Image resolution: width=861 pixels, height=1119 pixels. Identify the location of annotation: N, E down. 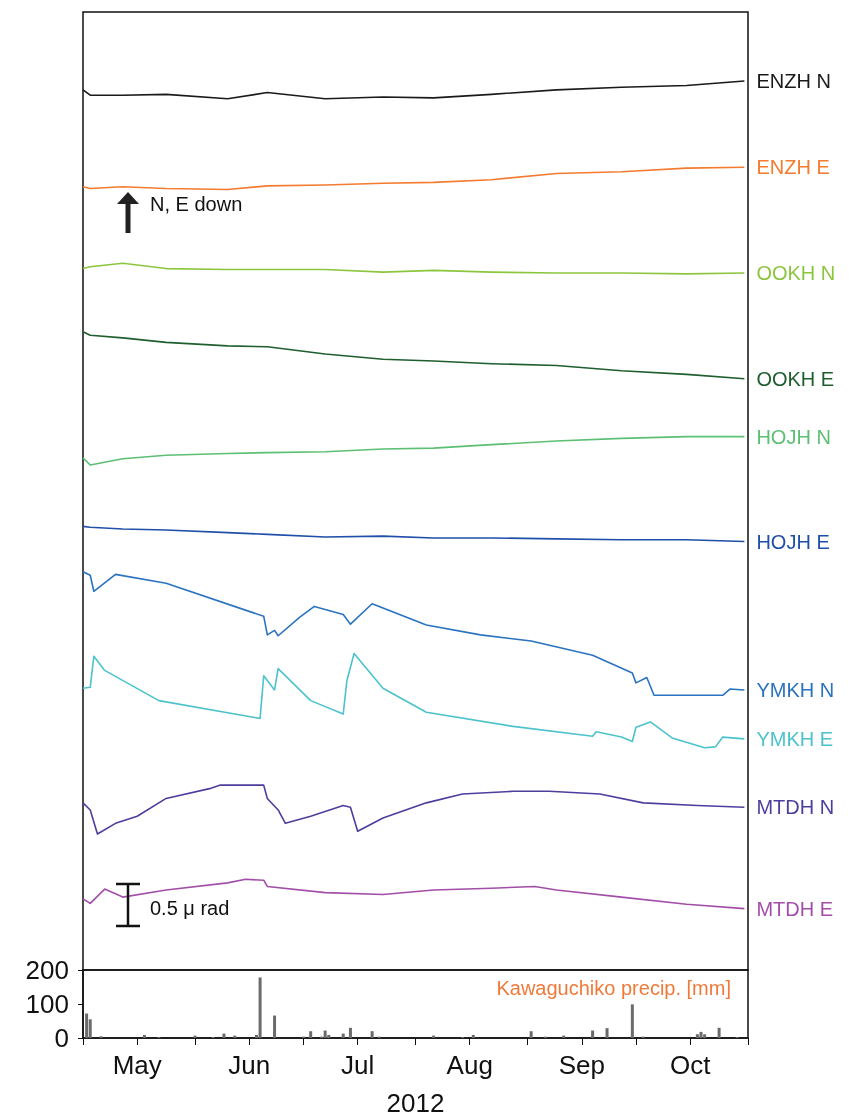
(196, 204).